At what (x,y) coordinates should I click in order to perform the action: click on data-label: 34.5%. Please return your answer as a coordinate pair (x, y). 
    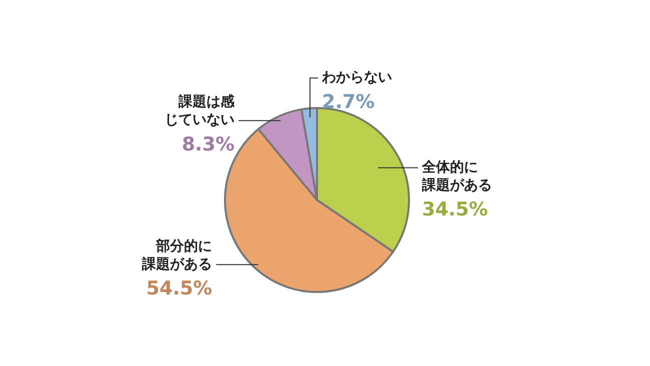
    Looking at the image, I should click on (455, 209).